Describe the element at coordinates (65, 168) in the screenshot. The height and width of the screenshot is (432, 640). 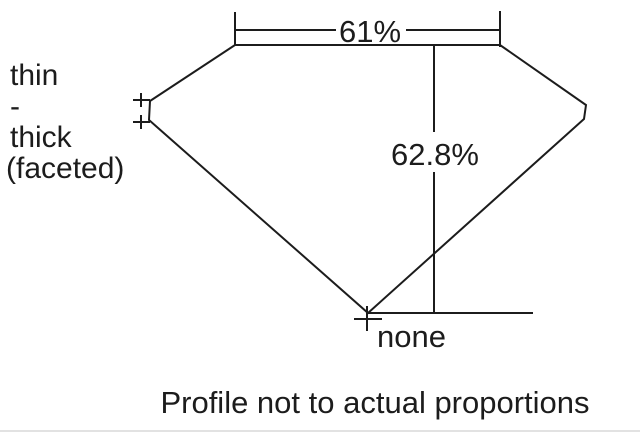
I see `girdle-label-line4: (faceted)` at that location.